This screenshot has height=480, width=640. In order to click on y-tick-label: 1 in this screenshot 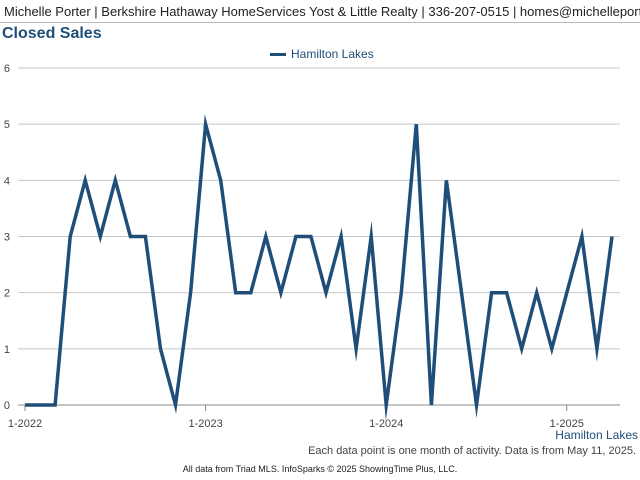, I will do `click(7, 350)`.